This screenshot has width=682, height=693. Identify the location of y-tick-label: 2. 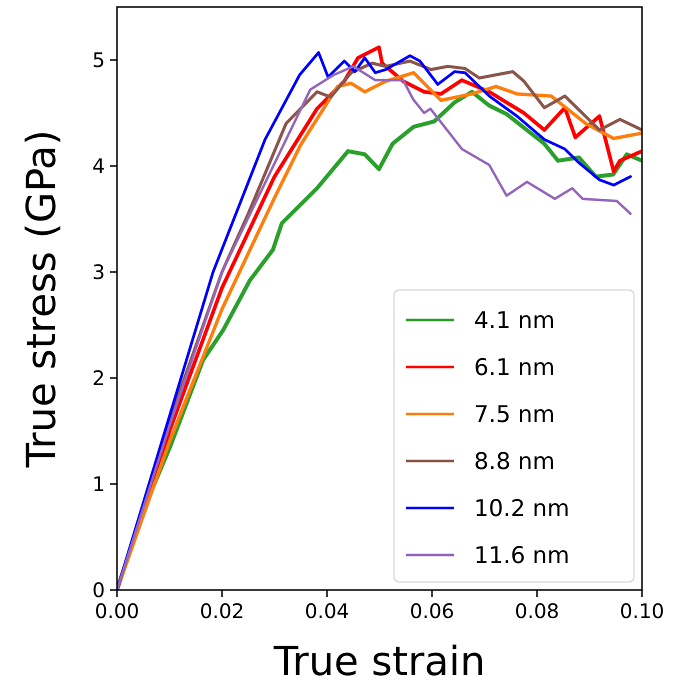
(98, 378).